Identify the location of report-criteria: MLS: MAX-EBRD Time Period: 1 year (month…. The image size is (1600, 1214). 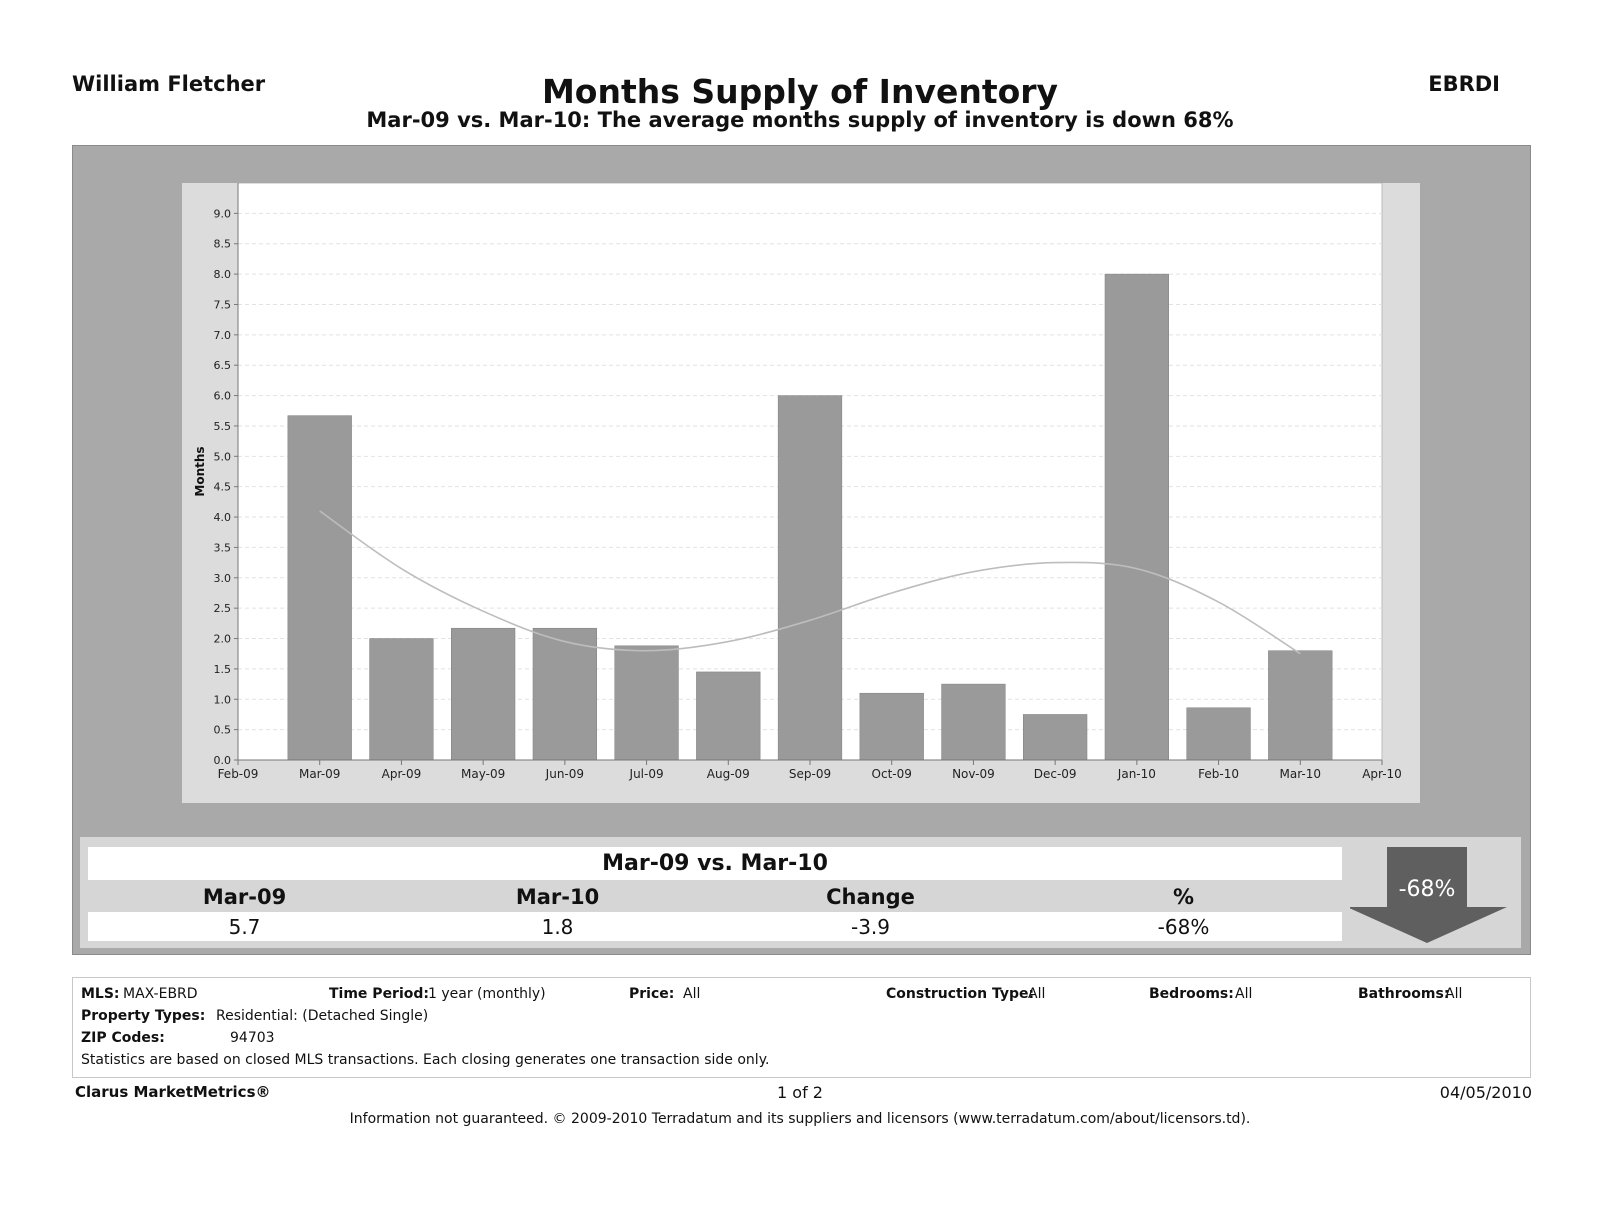
(801, 1027).